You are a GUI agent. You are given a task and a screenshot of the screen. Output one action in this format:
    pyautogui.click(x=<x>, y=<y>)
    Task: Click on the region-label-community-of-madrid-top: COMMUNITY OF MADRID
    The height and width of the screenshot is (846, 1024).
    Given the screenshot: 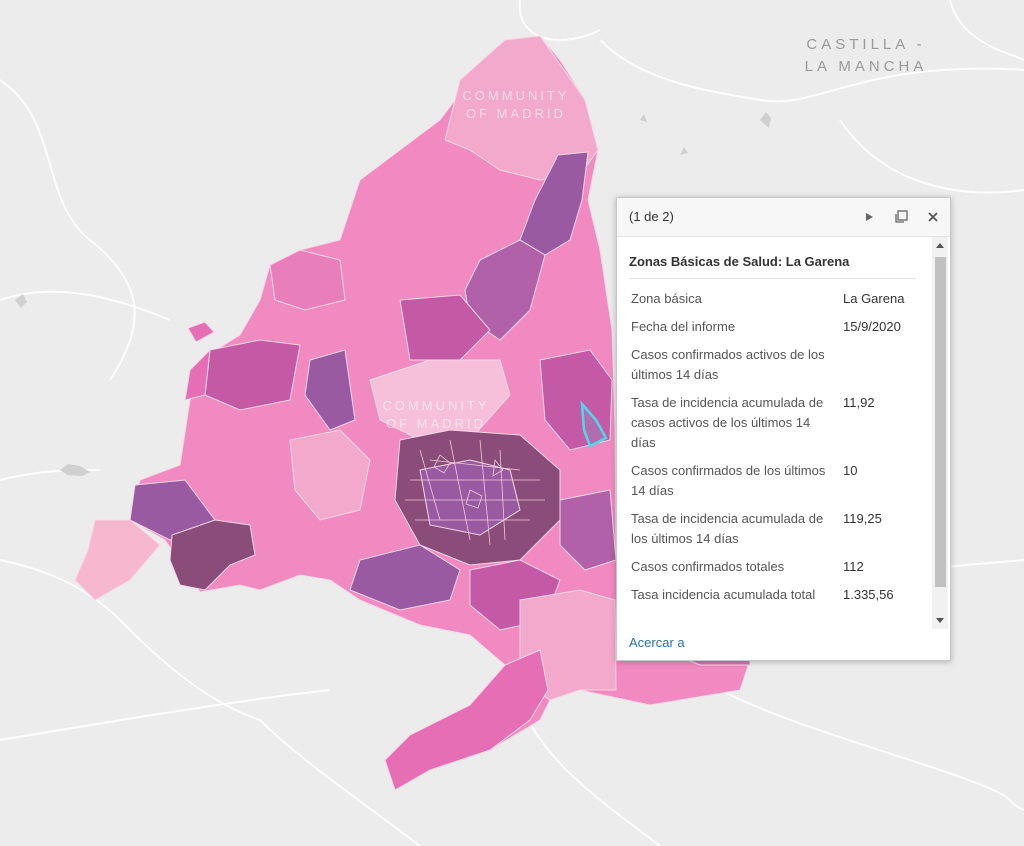 What is the action you would take?
    pyautogui.click(x=515, y=104)
    